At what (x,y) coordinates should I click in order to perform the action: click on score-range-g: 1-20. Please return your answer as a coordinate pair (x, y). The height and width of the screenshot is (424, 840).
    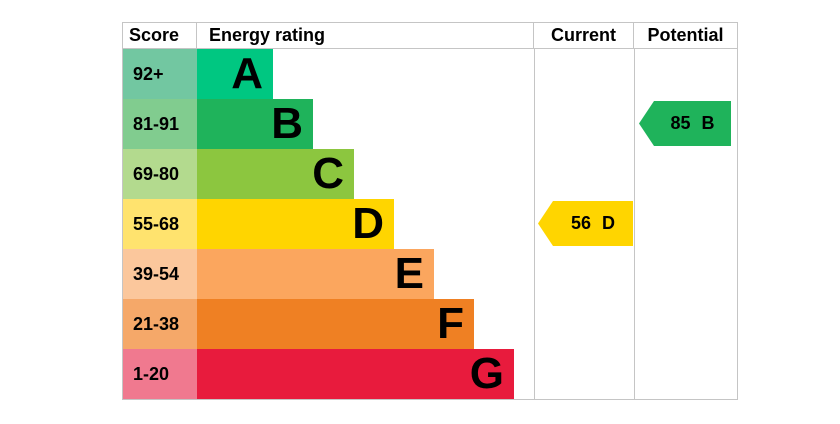
    Looking at the image, I should click on (160, 374).